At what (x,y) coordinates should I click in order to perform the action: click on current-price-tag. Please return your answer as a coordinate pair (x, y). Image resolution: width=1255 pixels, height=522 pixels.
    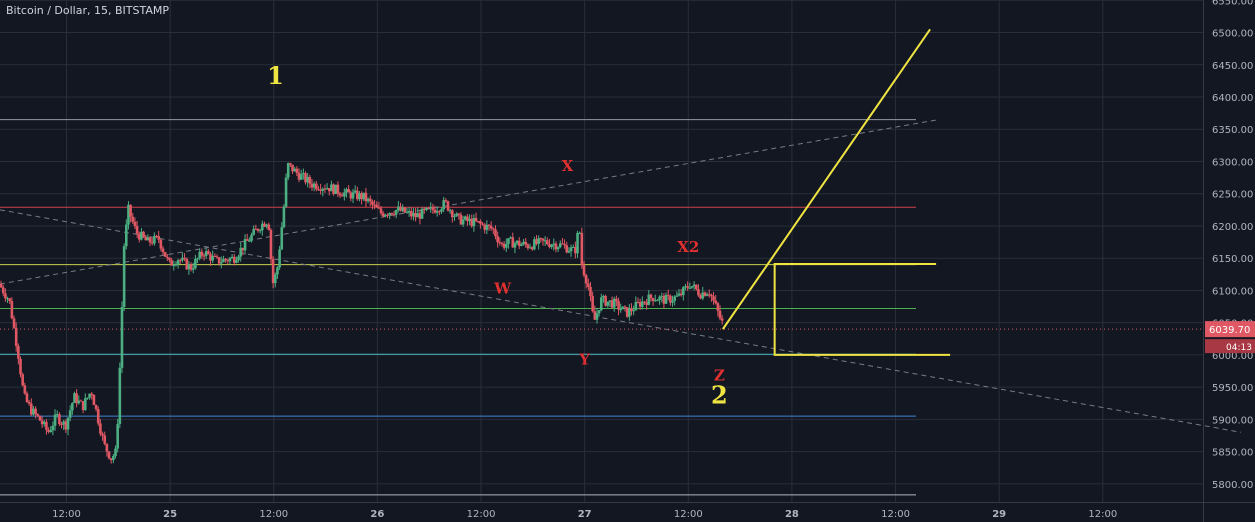
    Looking at the image, I should click on (1230, 329).